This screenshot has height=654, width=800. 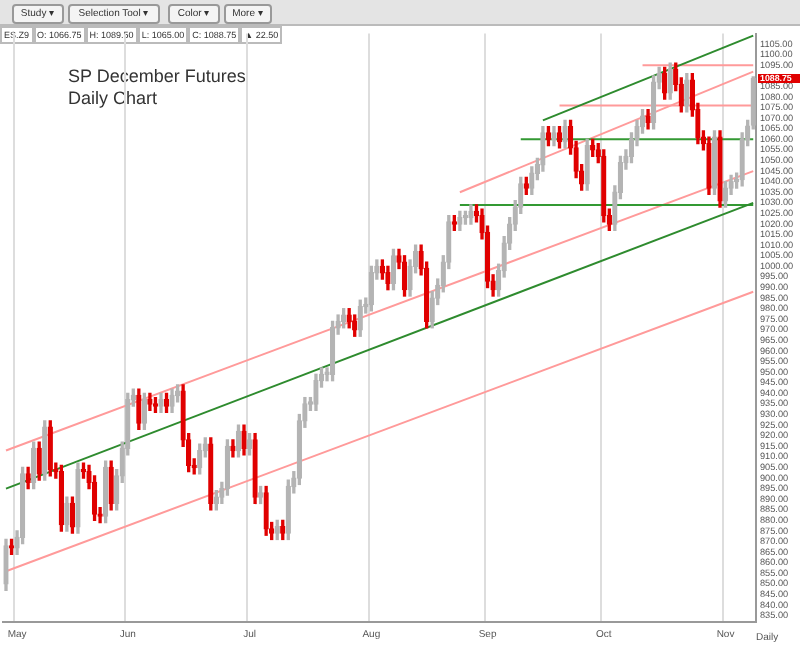 I want to click on text: Daily Chart, so click(x=114, y=99).